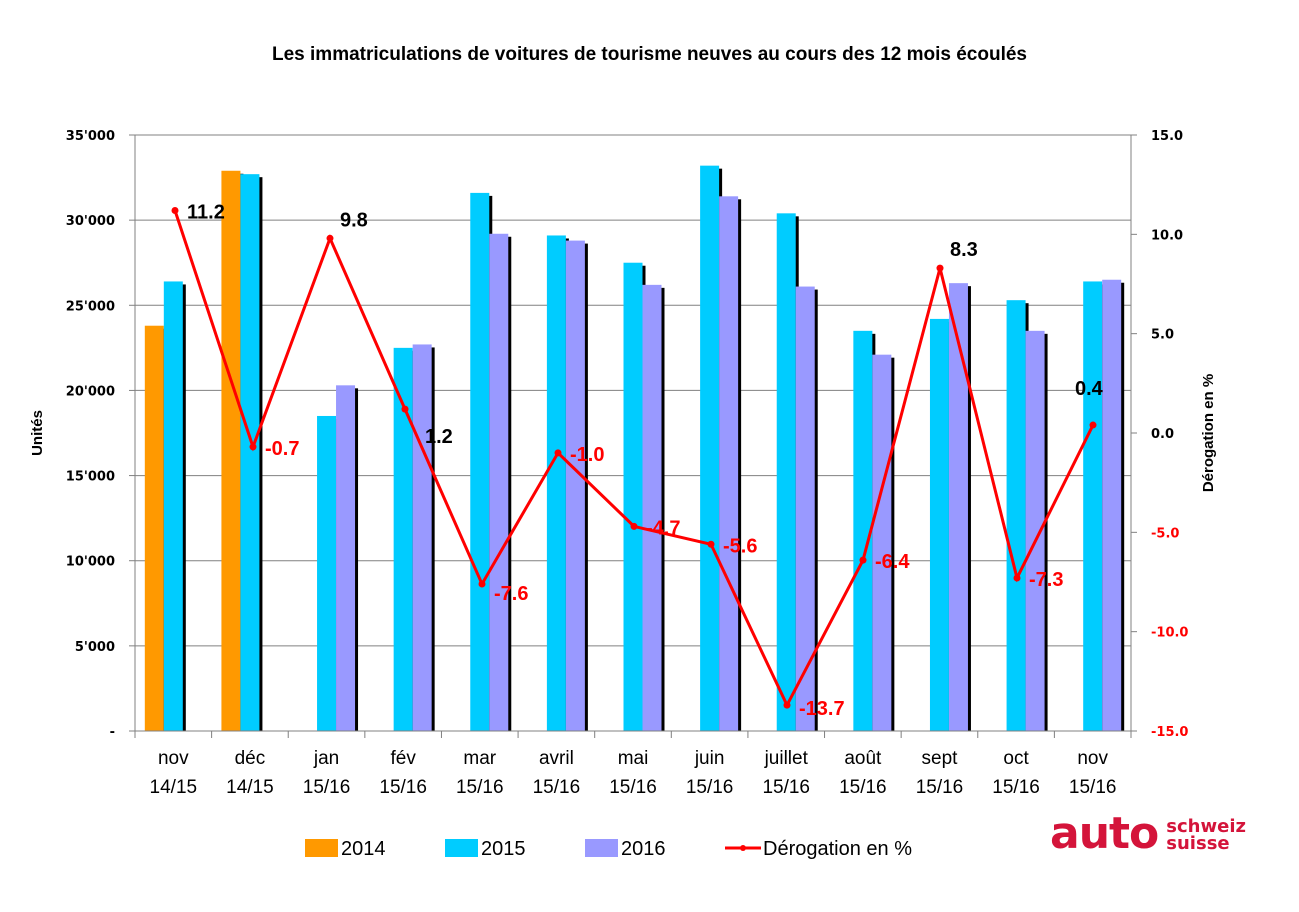  Describe the element at coordinates (1016, 758) in the screenshot. I see `category-label: oct` at that location.